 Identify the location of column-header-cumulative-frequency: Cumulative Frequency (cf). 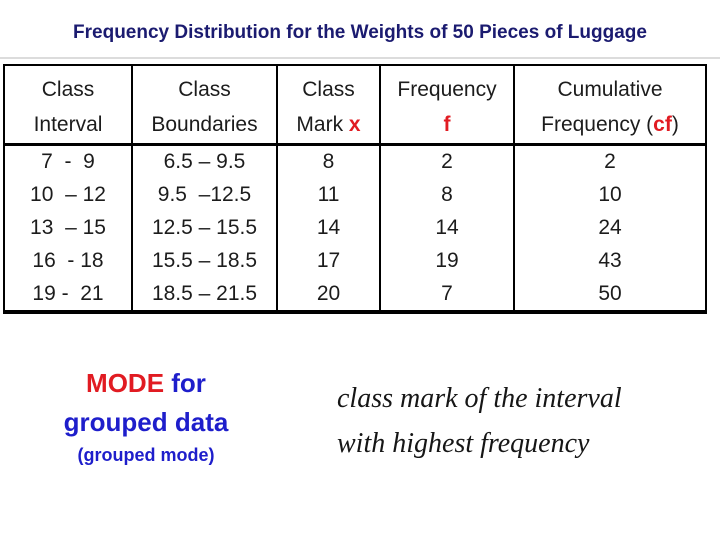
(610, 106).